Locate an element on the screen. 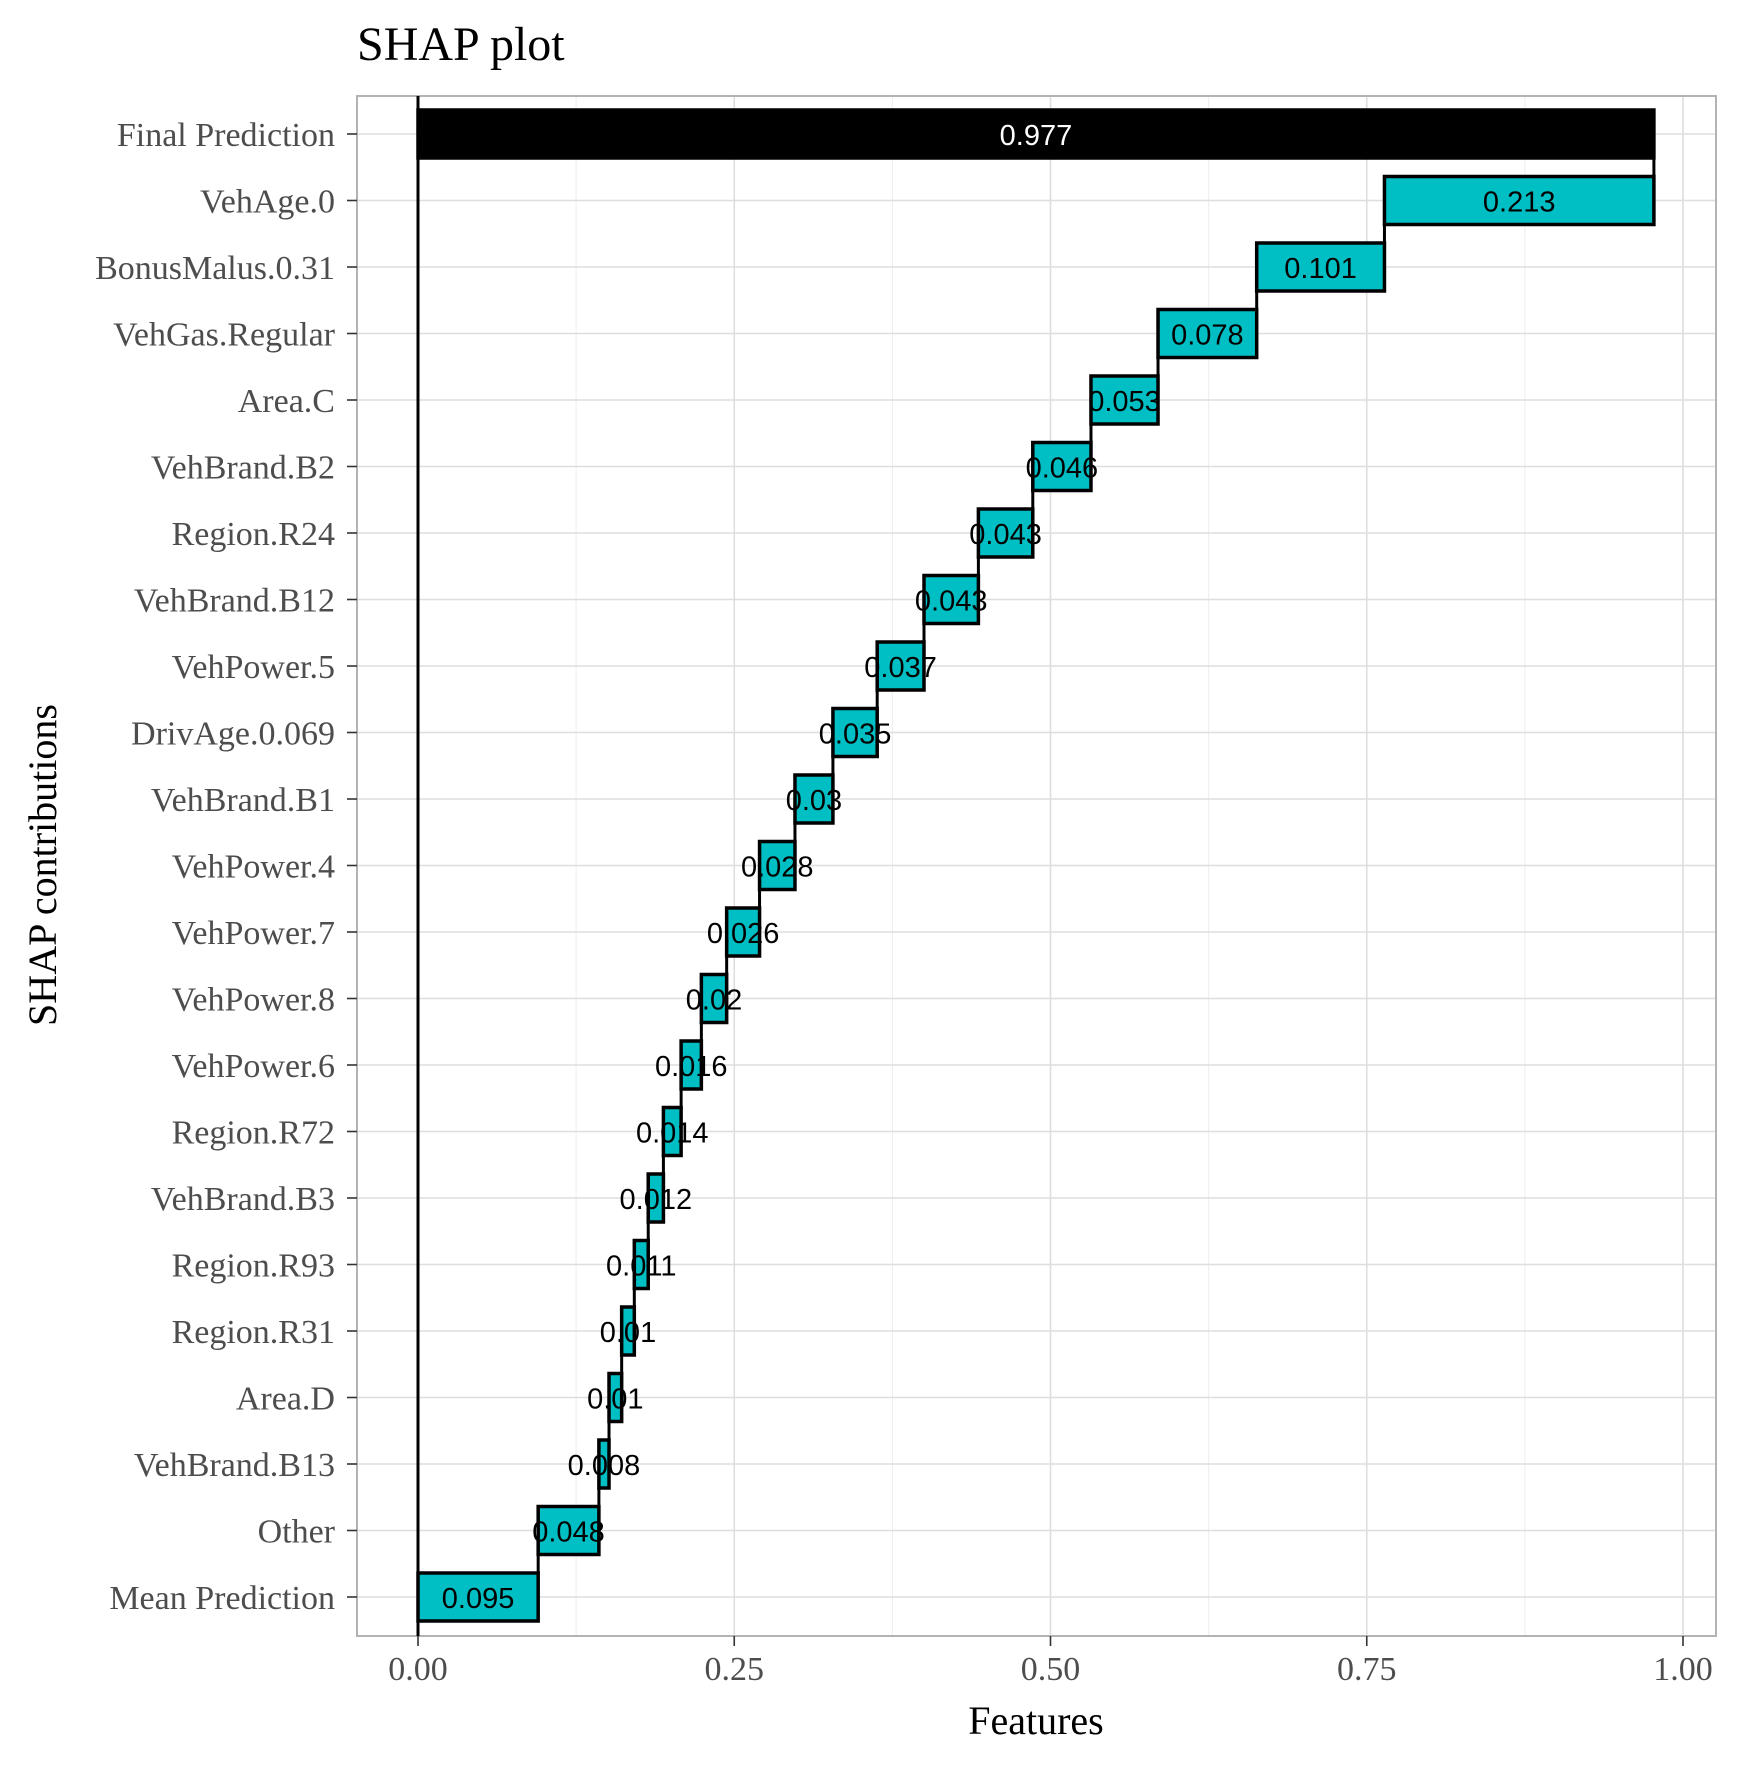 Image resolution: width=1743 pixels, height=1771 pixels. bar-value-label: 0.016 is located at coordinates (691, 1067).